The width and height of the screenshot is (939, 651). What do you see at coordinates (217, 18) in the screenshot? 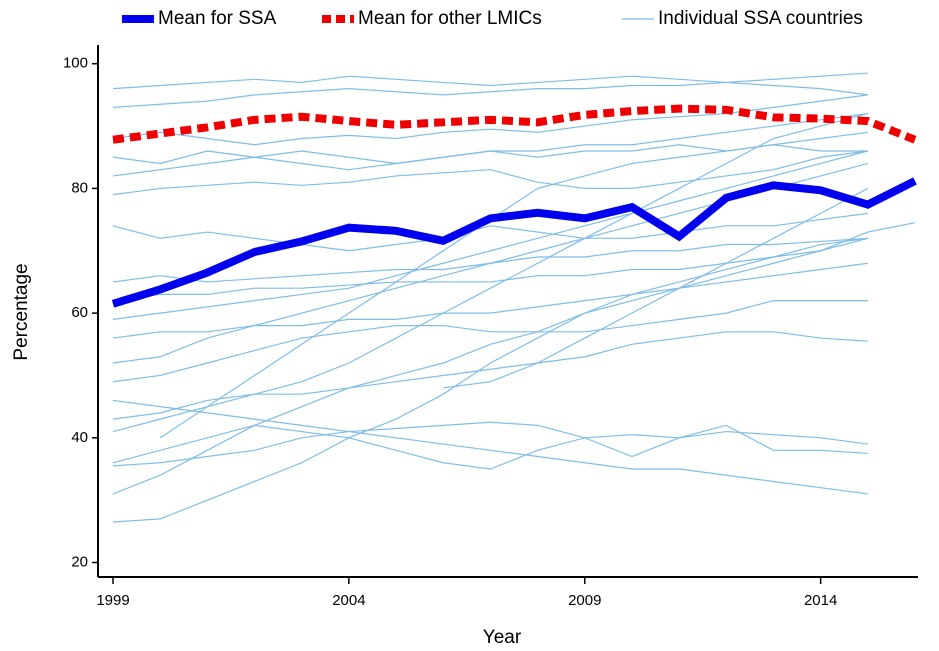
I see `legend-label: Mean for SSA` at bounding box center [217, 18].